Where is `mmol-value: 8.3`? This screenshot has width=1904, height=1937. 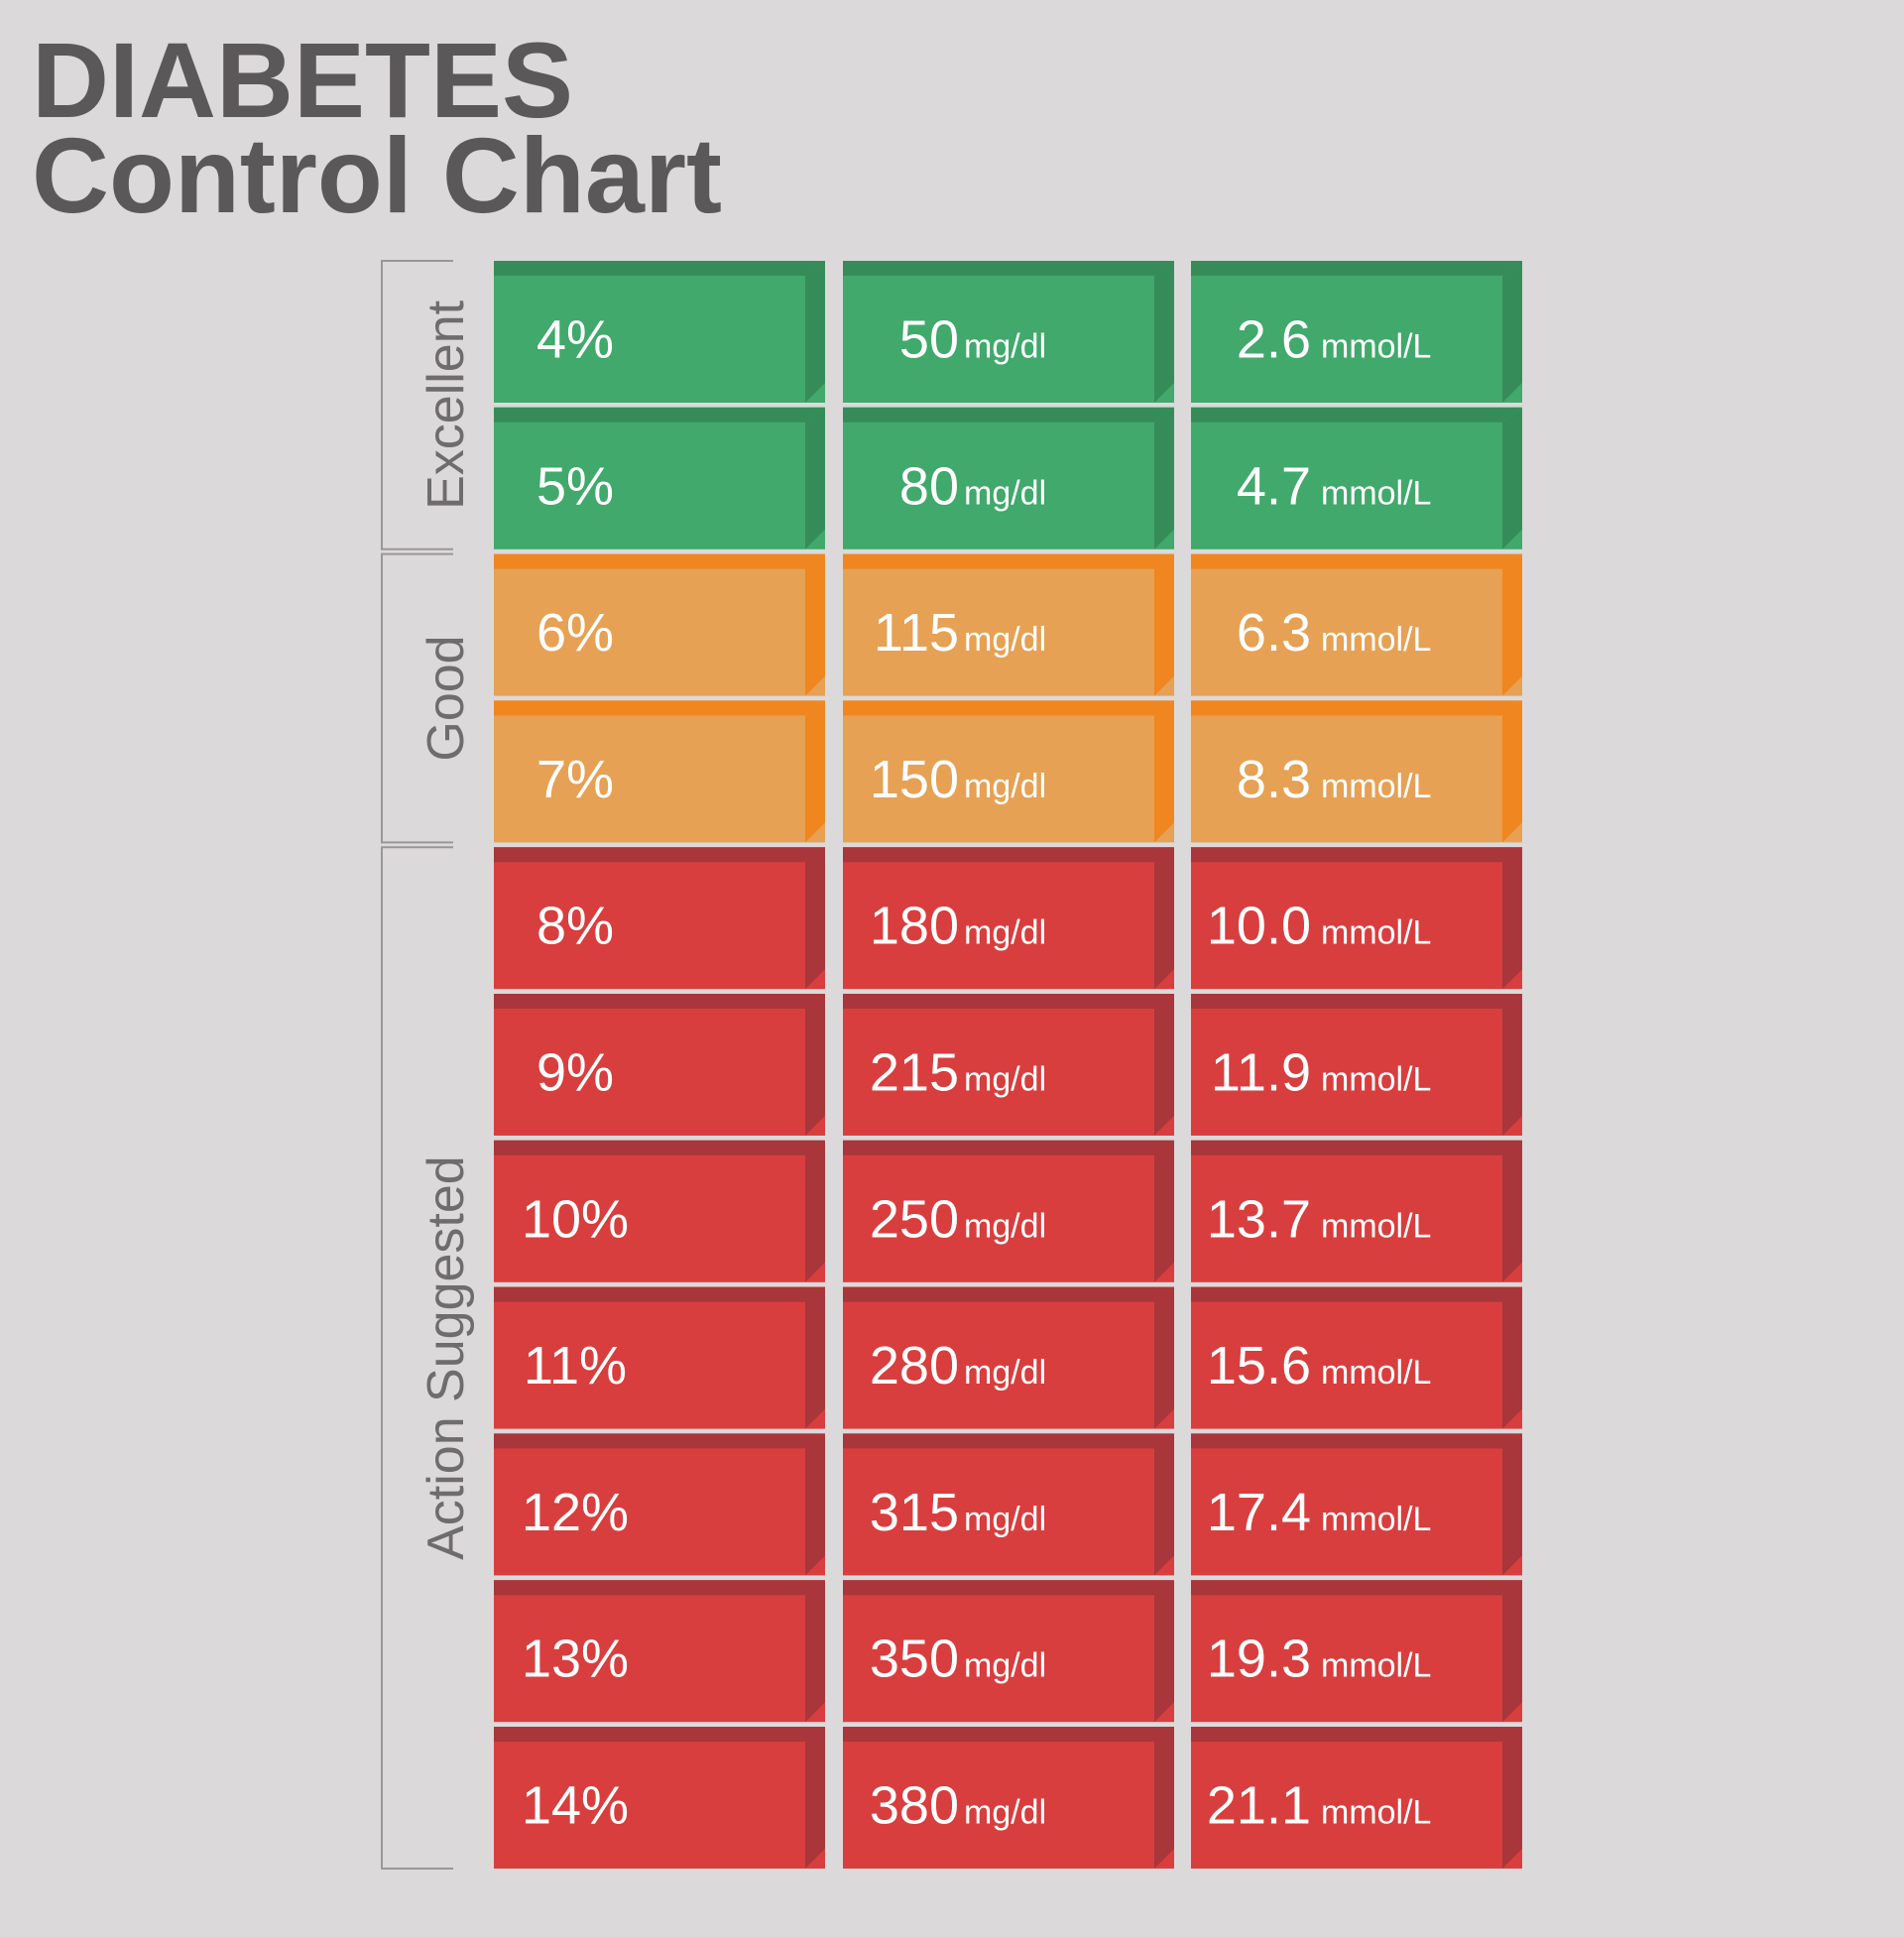
mmol-value: 8.3 is located at coordinates (1274, 779).